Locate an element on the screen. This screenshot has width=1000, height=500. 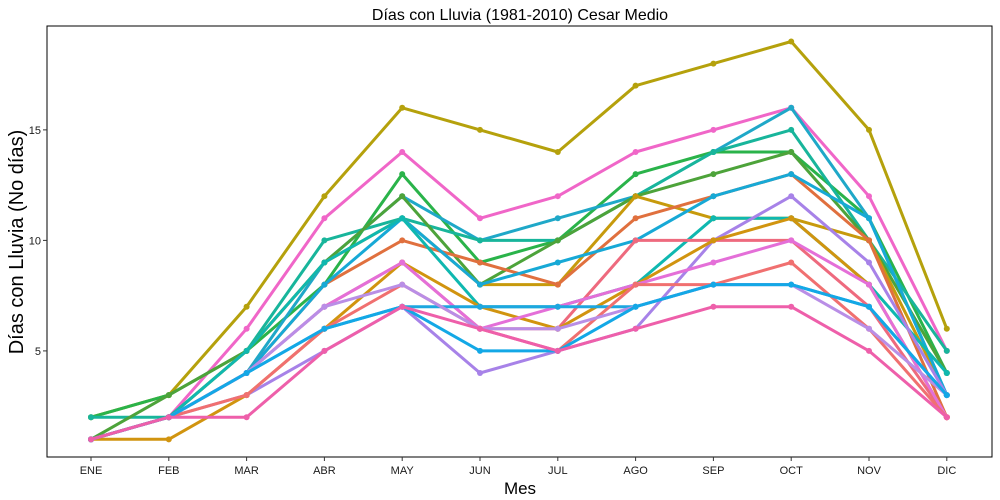
chart-title: Días con Lluvia (1981-2010) Cesar Medio is located at coordinates (520, 15).